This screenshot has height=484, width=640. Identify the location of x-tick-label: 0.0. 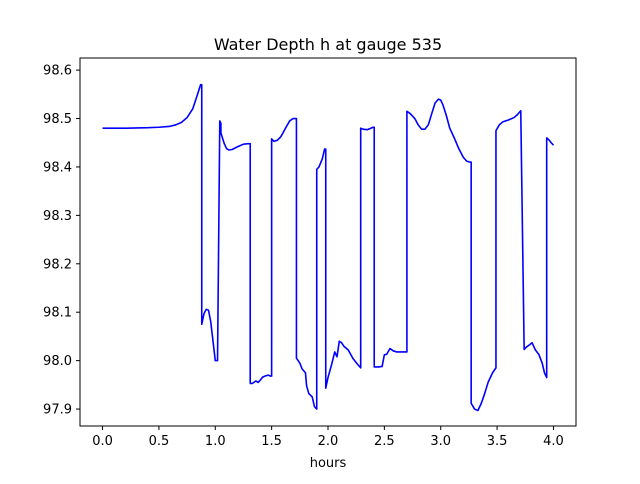
(102, 441).